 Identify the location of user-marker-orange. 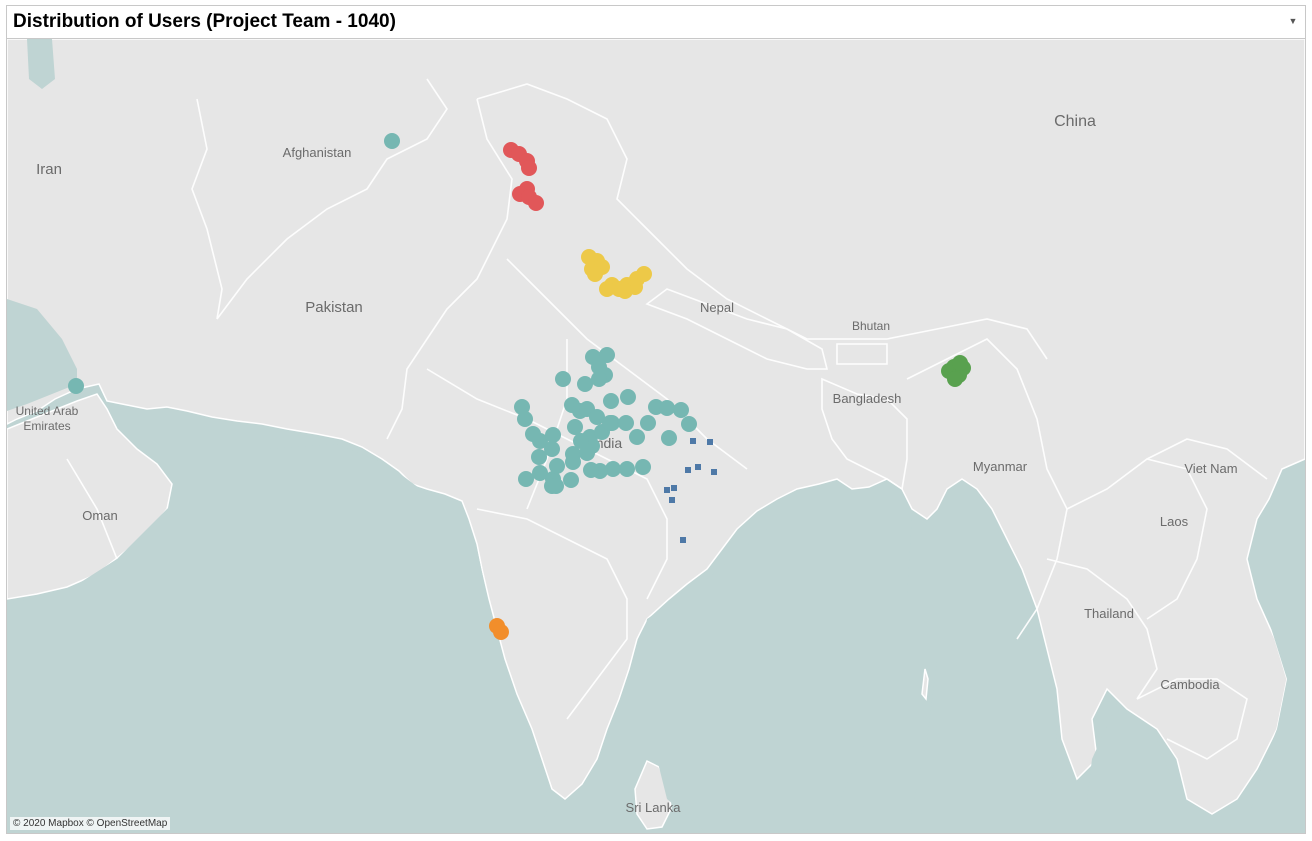
(501, 632).